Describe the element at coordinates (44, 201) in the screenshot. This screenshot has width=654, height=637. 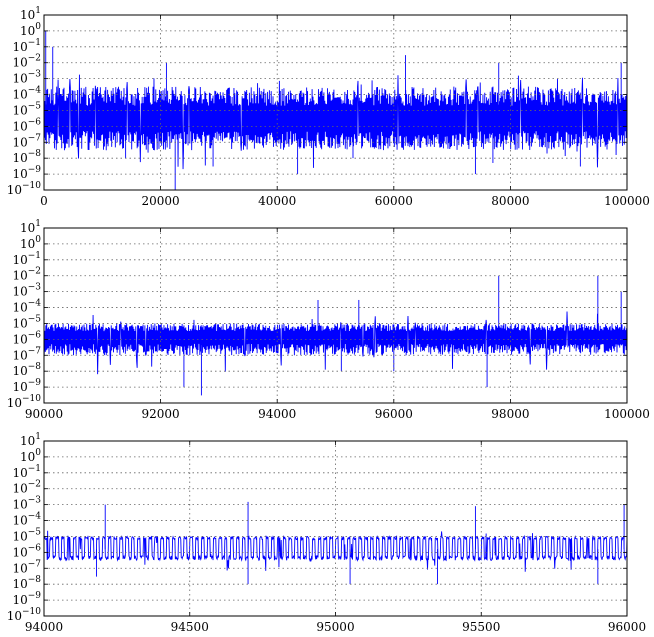
I see `x-tick-label: 0` at that location.